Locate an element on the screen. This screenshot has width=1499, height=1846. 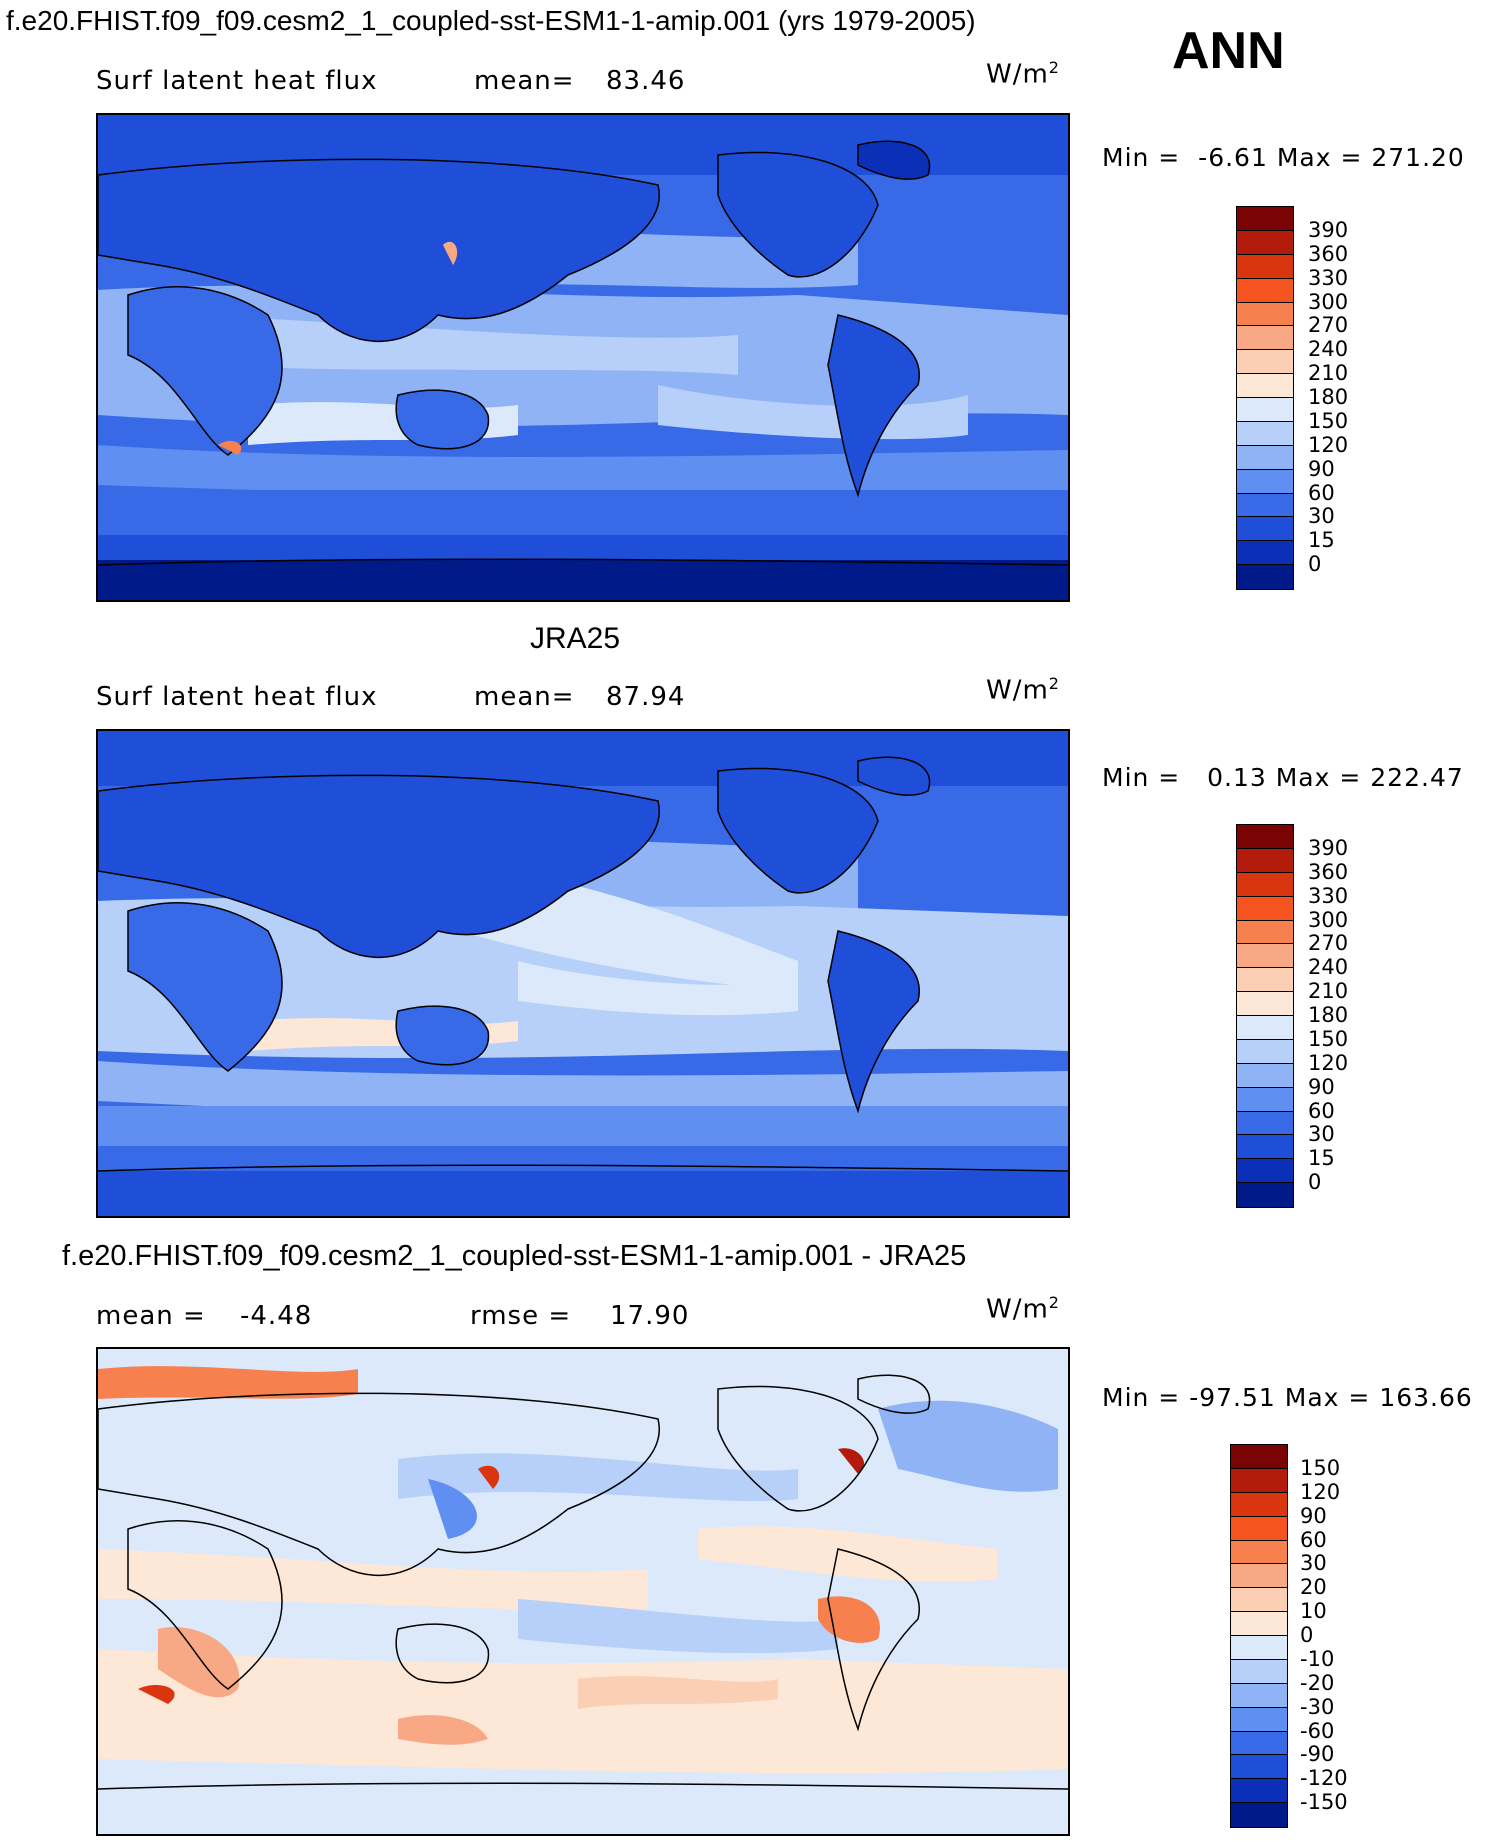
colorbar-obs is located at coordinates (1265, 1016).